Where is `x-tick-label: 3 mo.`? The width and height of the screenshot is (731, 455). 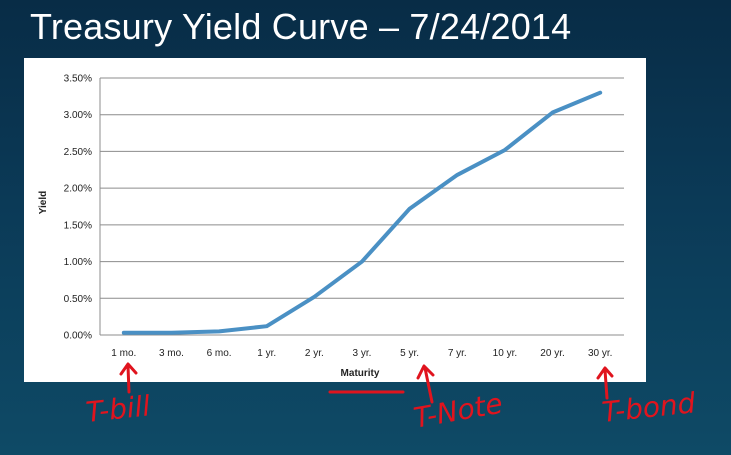 x-tick-label: 3 mo. is located at coordinates (171, 353).